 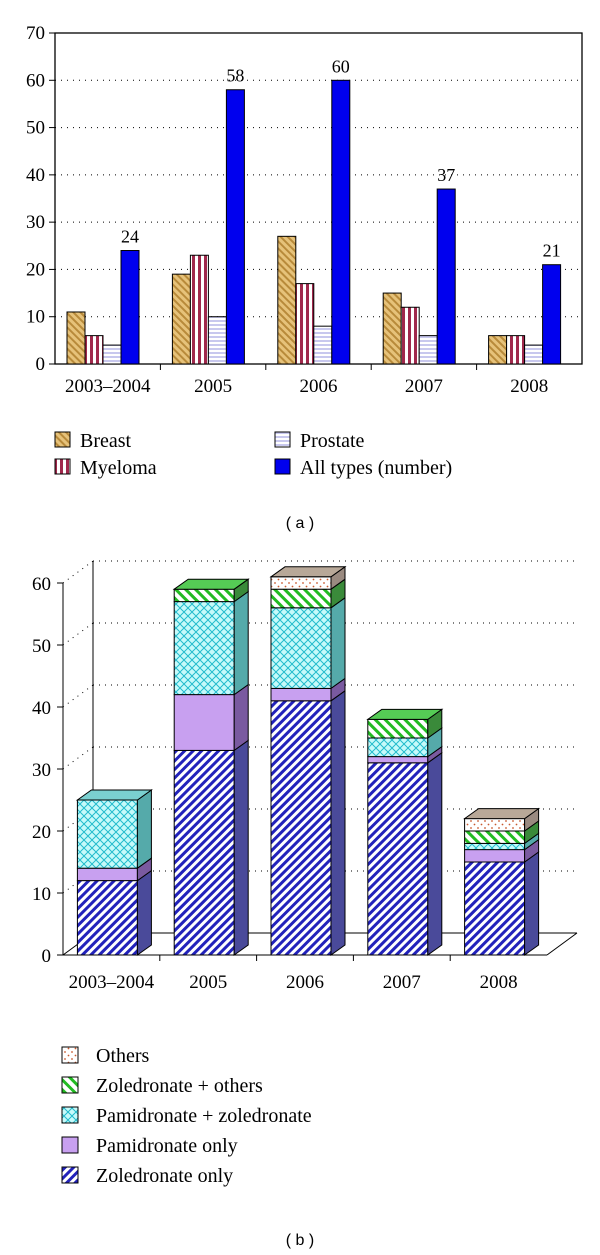 I want to click on legend-label-pamidronate-zoledronate: Pamidronate + zoledronate, so click(x=204, y=1116).